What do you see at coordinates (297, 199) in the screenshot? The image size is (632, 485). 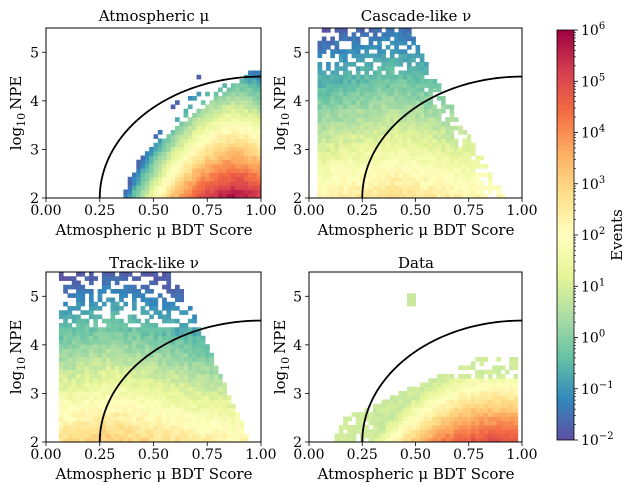 I see `y-tick-label: 2` at bounding box center [297, 199].